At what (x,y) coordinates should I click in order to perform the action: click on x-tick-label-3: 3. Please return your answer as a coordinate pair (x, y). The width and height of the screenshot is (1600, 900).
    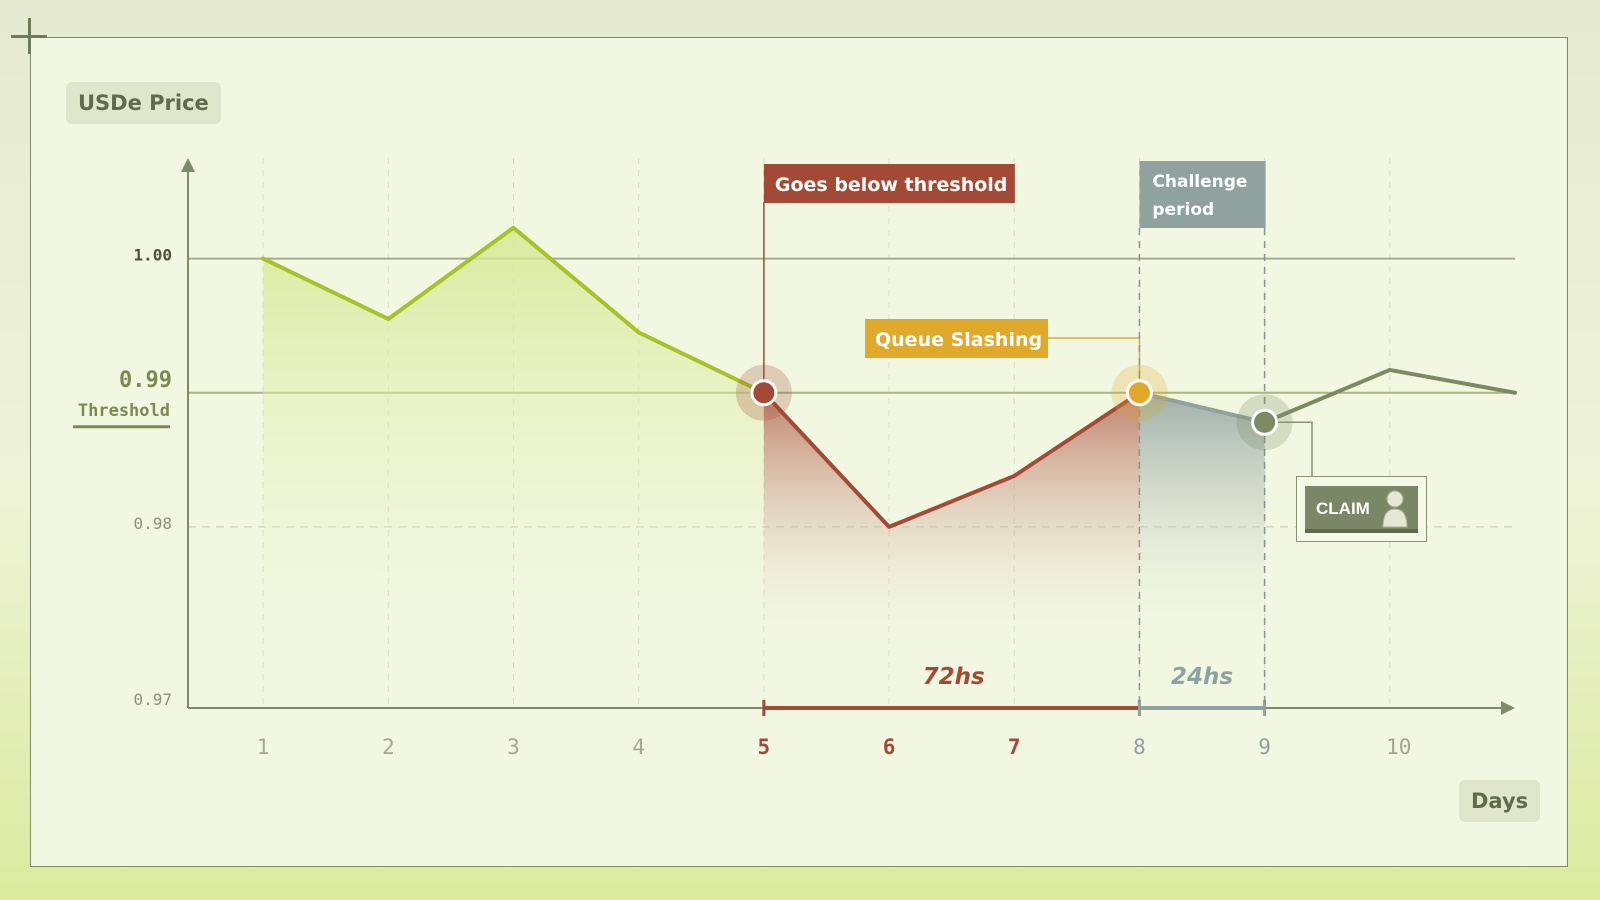
    Looking at the image, I should click on (513, 747).